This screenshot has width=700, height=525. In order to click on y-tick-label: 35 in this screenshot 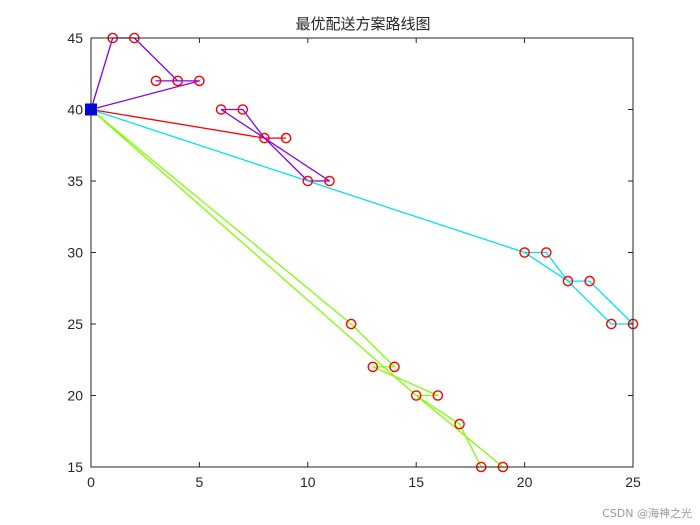, I will do `click(75, 181)`.